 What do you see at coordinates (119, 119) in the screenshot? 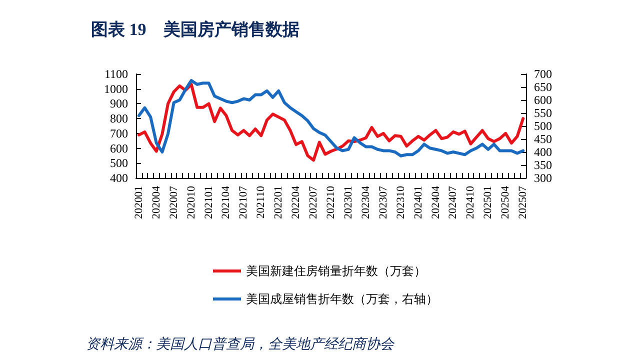
I see `y-tick-label: 800` at bounding box center [119, 119].